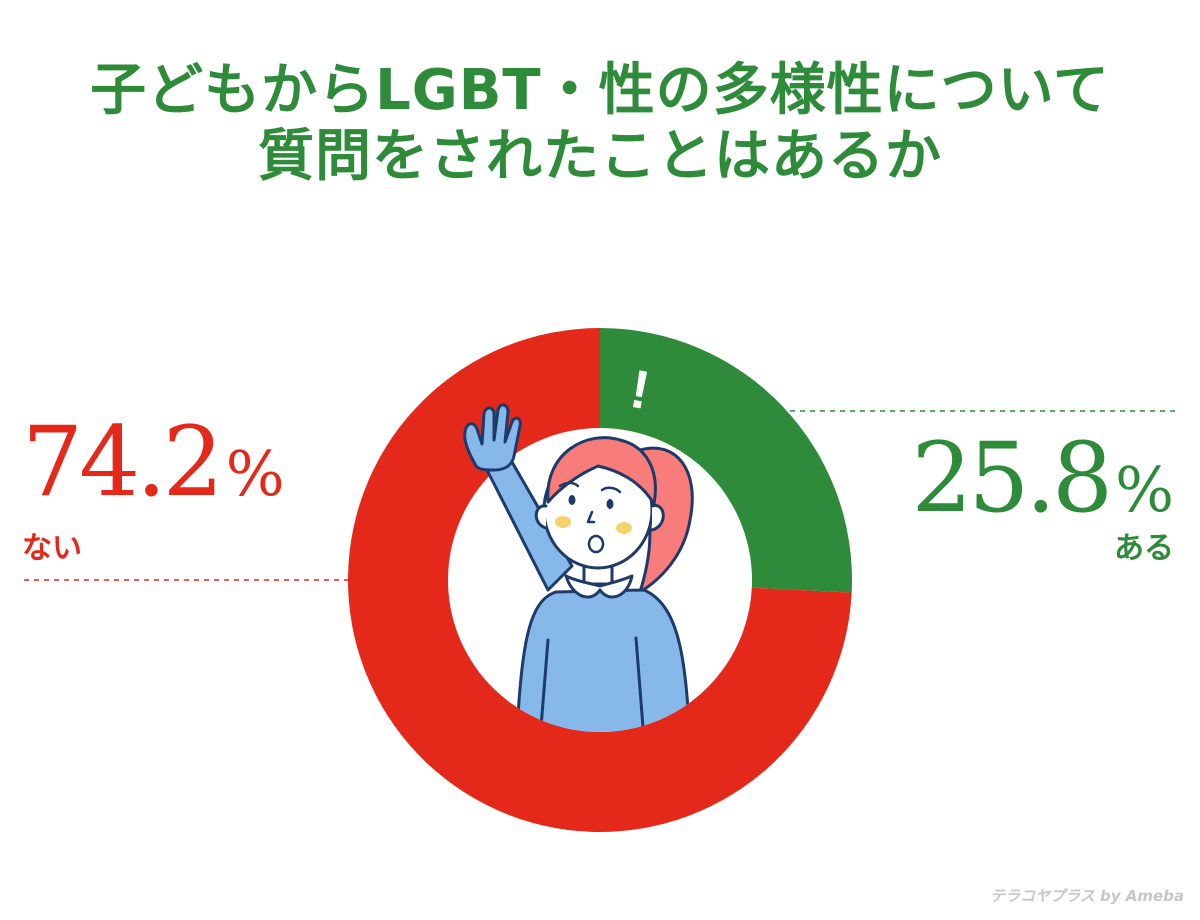 The height and width of the screenshot is (920, 1200). Describe the element at coordinates (726, 460) in the screenshot. I see `donut-slice-ari` at that location.